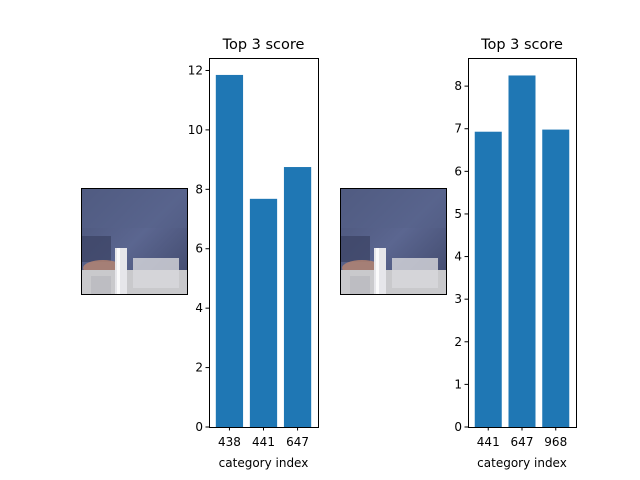  What do you see at coordinates (458, 299) in the screenshot?
I see `y-tick-label: 3` at bounding box center [458, 299].